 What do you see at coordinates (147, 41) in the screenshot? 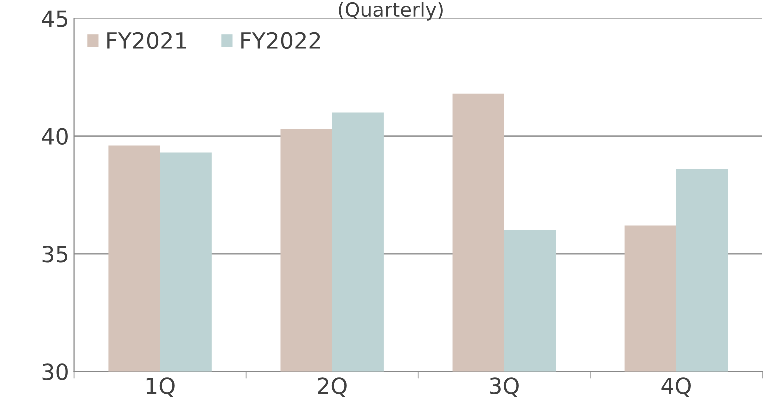
I see `legend-label: FY2021` at bounding box center [147, 41].